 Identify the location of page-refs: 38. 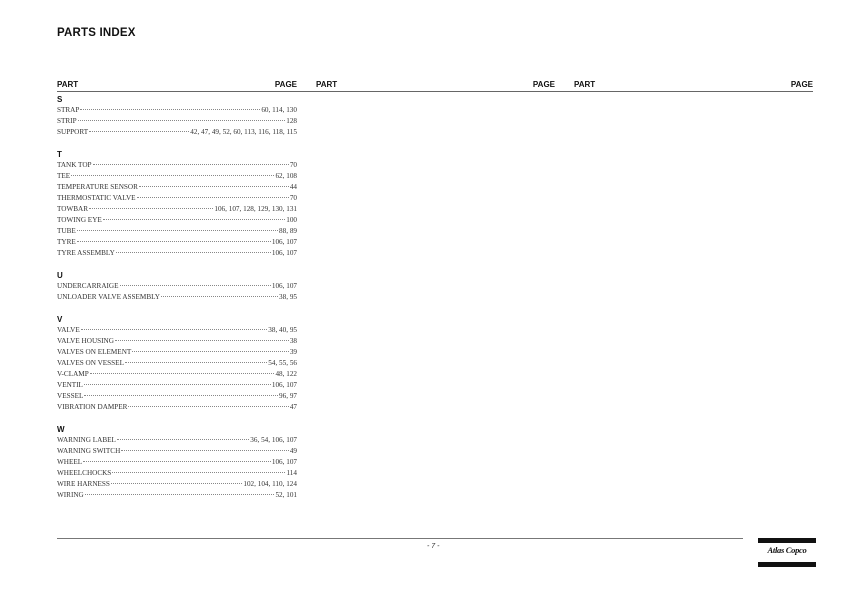
(293, 341).